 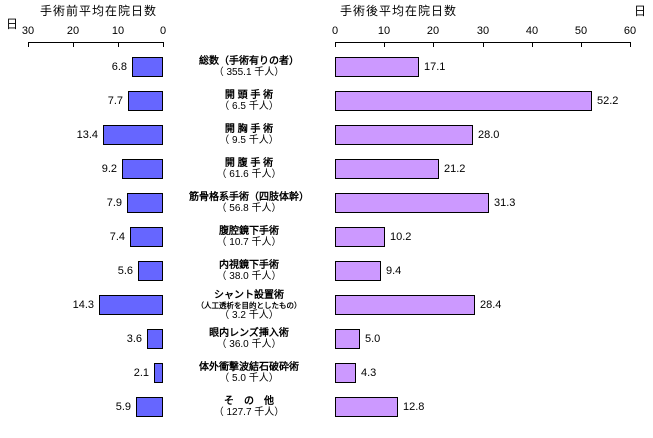 I want to click on category-label: そ の 他（ 127.7 千人）, so click(x=249, y=407).